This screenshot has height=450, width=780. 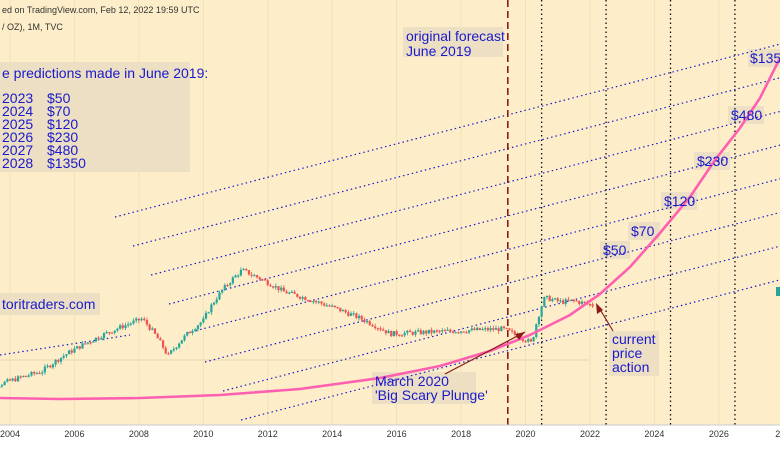 What do you see at coordinates (719, 434) in the screenshot?
I see `x-tick-label-2026: 2026` at bounding box center [719, 434].